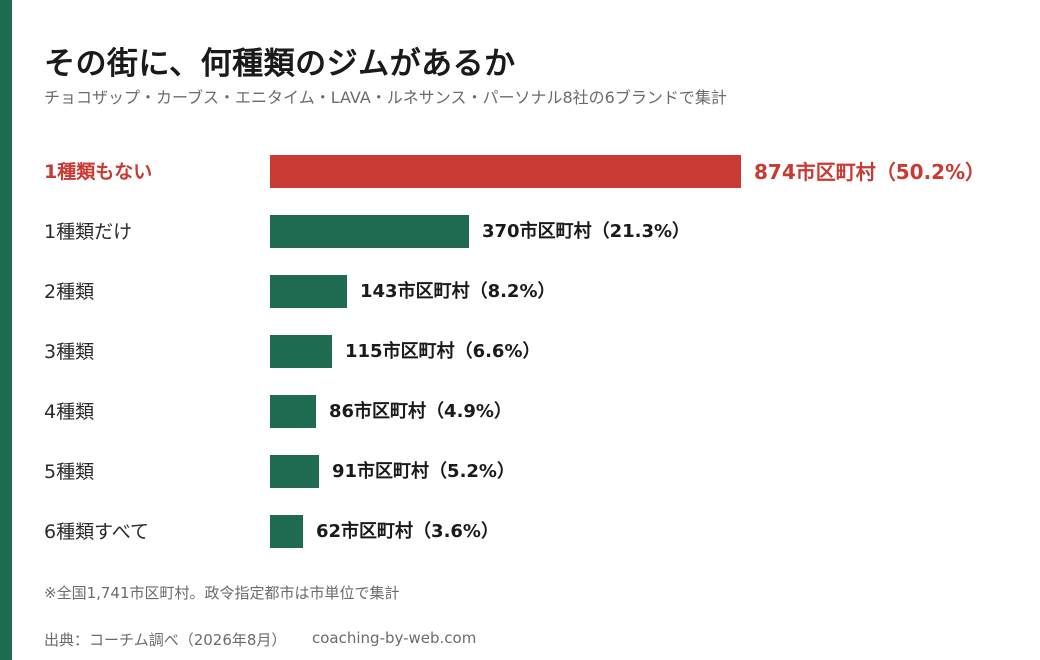 This screenshot has height=660, width=1040. Describe the element at coordinates (96, 532) in the screenshot. I see `category-label: 6種類すべて` at that location.